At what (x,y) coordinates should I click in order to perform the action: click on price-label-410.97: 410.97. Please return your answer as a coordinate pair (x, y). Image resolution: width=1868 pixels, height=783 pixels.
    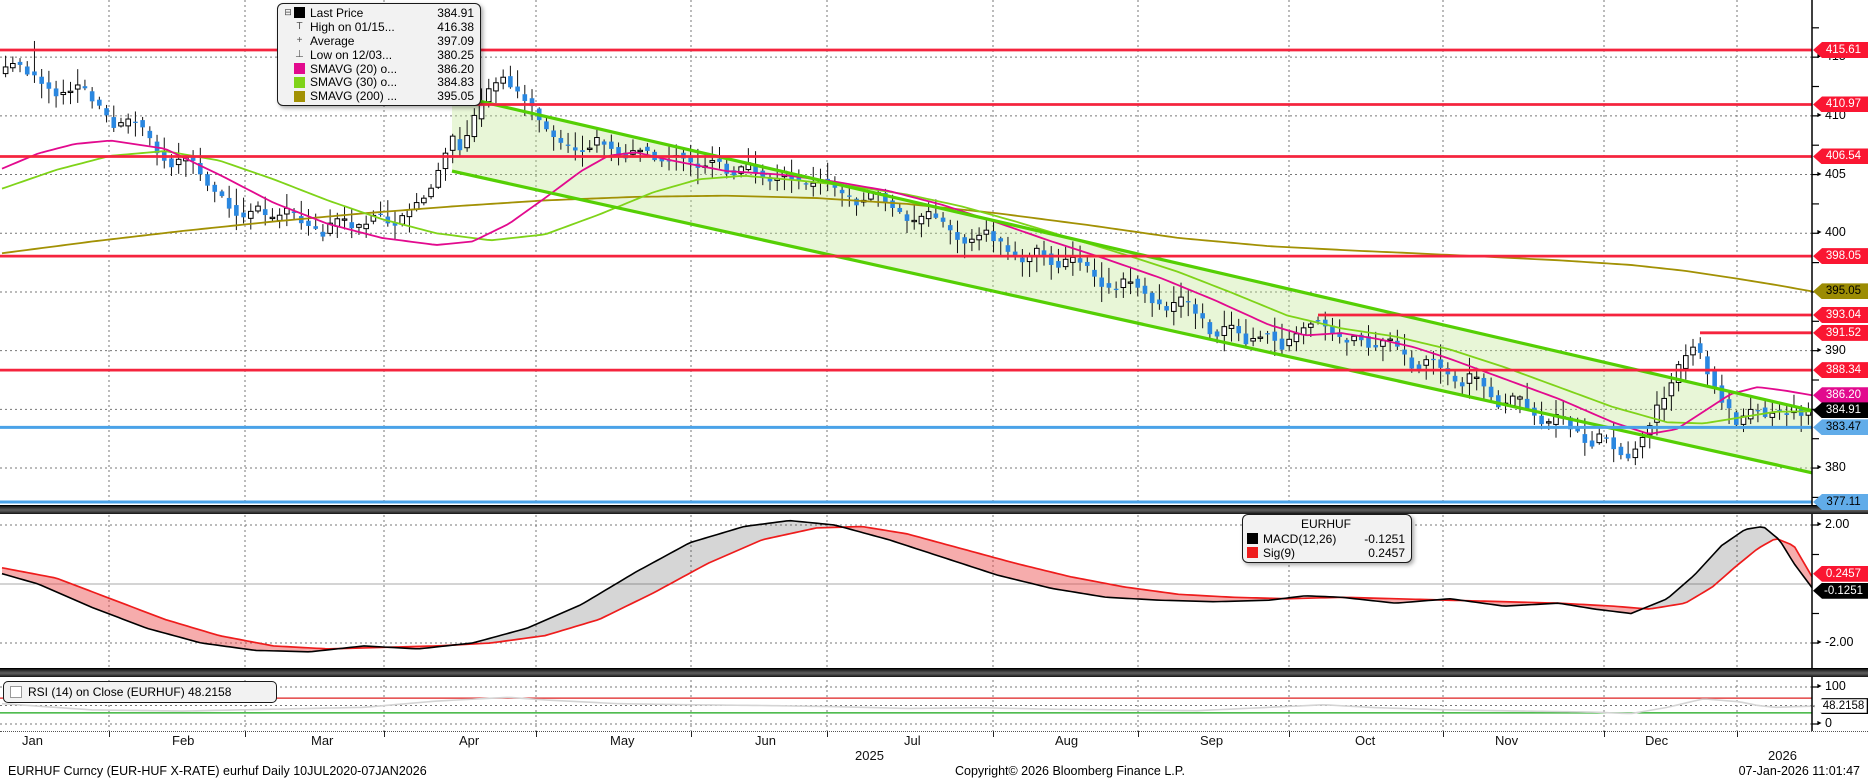
    Looking at the image, I should click on (1840, 104).